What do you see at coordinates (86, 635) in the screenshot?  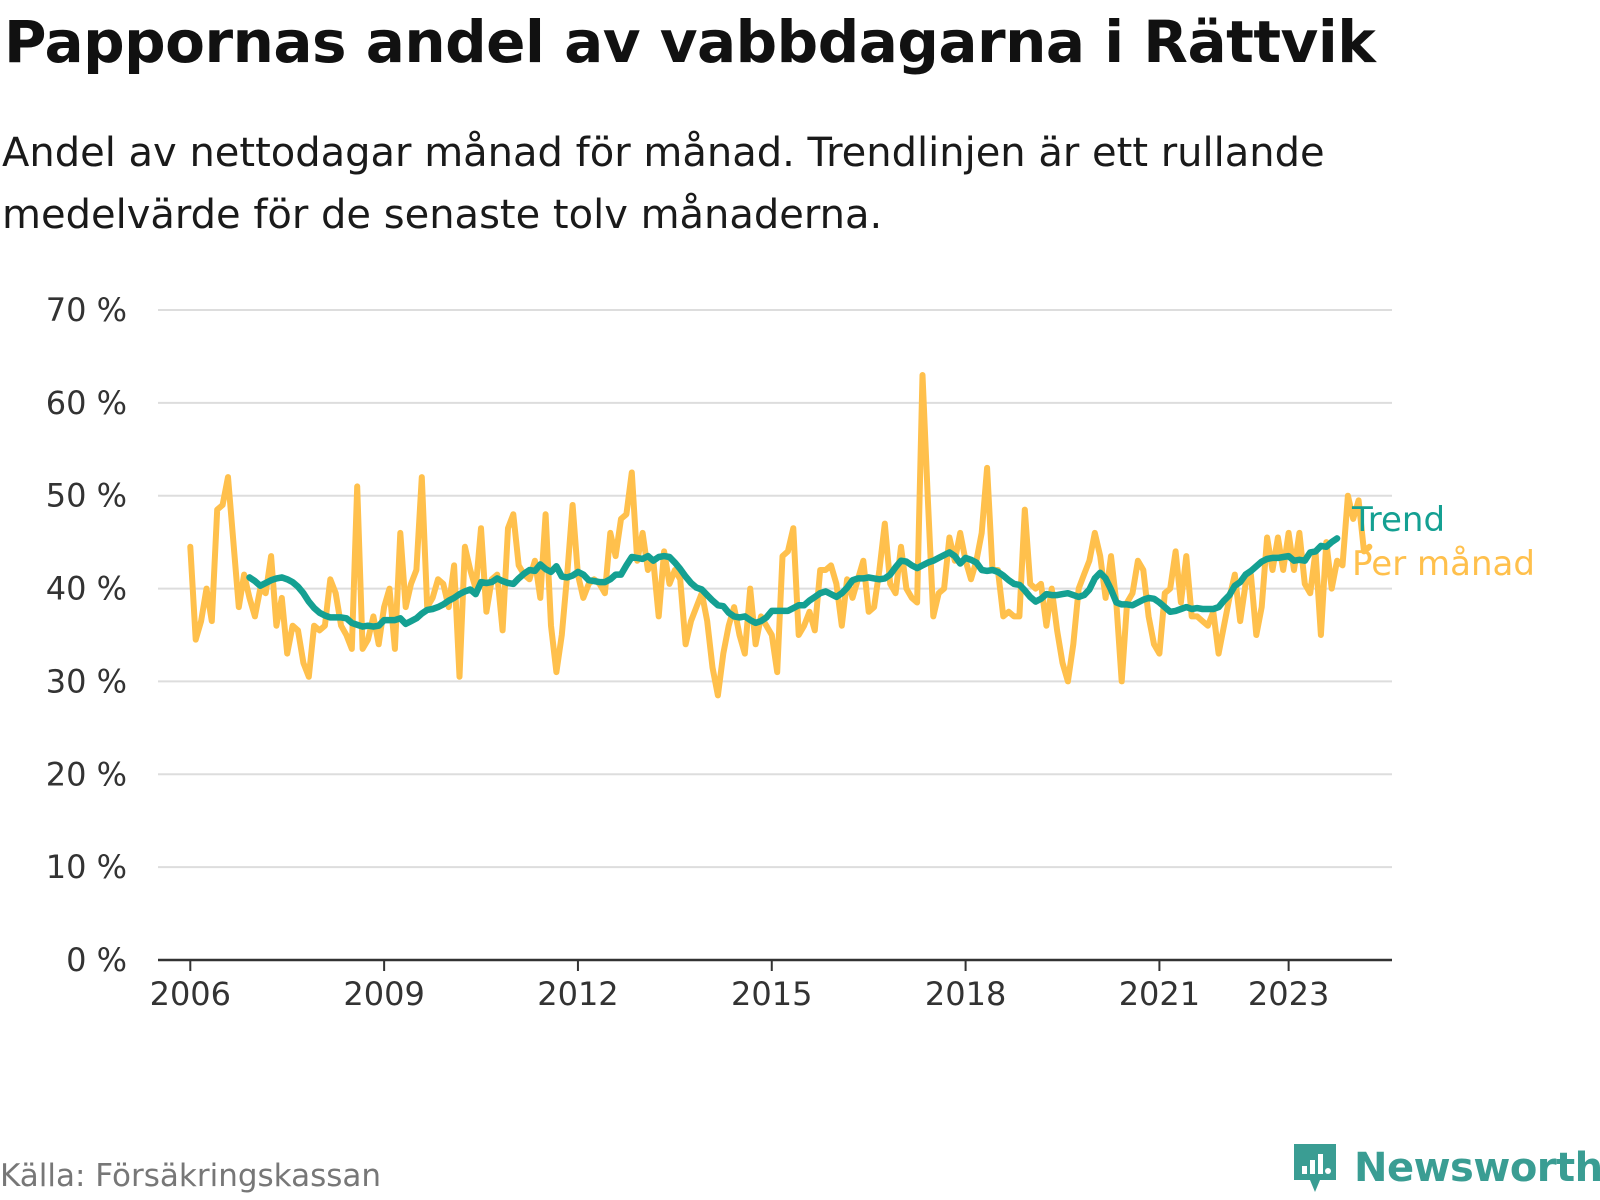 I see `y-axis-ticks: 0 % 10 % 20 % 30 % 40 % 50 % 60 % 70 %` at bounding box center [86, 635].